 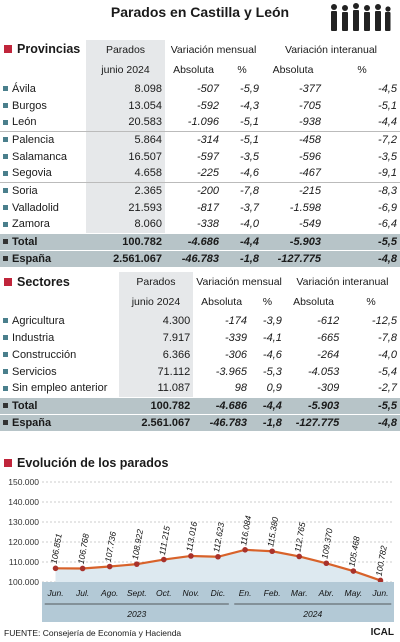 I want to click on cell-i_pct: -5,4, so click(x=387, y=371).